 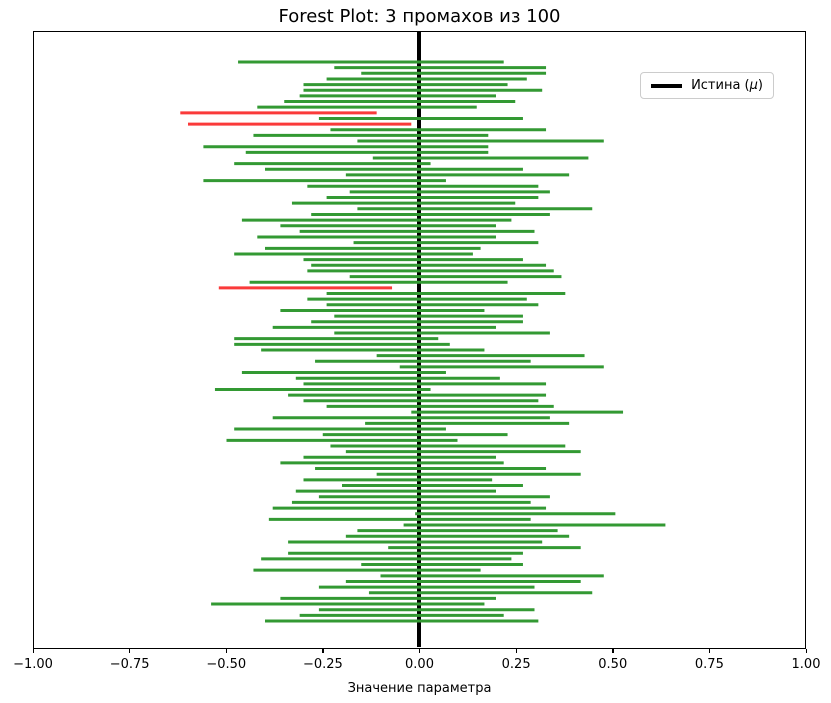 What do you see at coordinates (727, 85) in the screenshot?
I see `legend-label: Истина (μ)` at bounding box center [727, 85].